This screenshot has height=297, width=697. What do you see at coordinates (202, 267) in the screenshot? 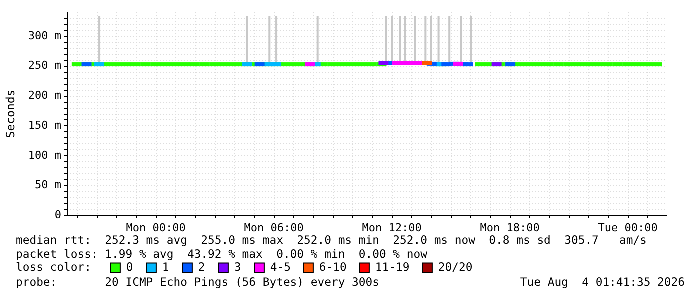
I see `legend-label: 2` at bounding box center [202, 267].